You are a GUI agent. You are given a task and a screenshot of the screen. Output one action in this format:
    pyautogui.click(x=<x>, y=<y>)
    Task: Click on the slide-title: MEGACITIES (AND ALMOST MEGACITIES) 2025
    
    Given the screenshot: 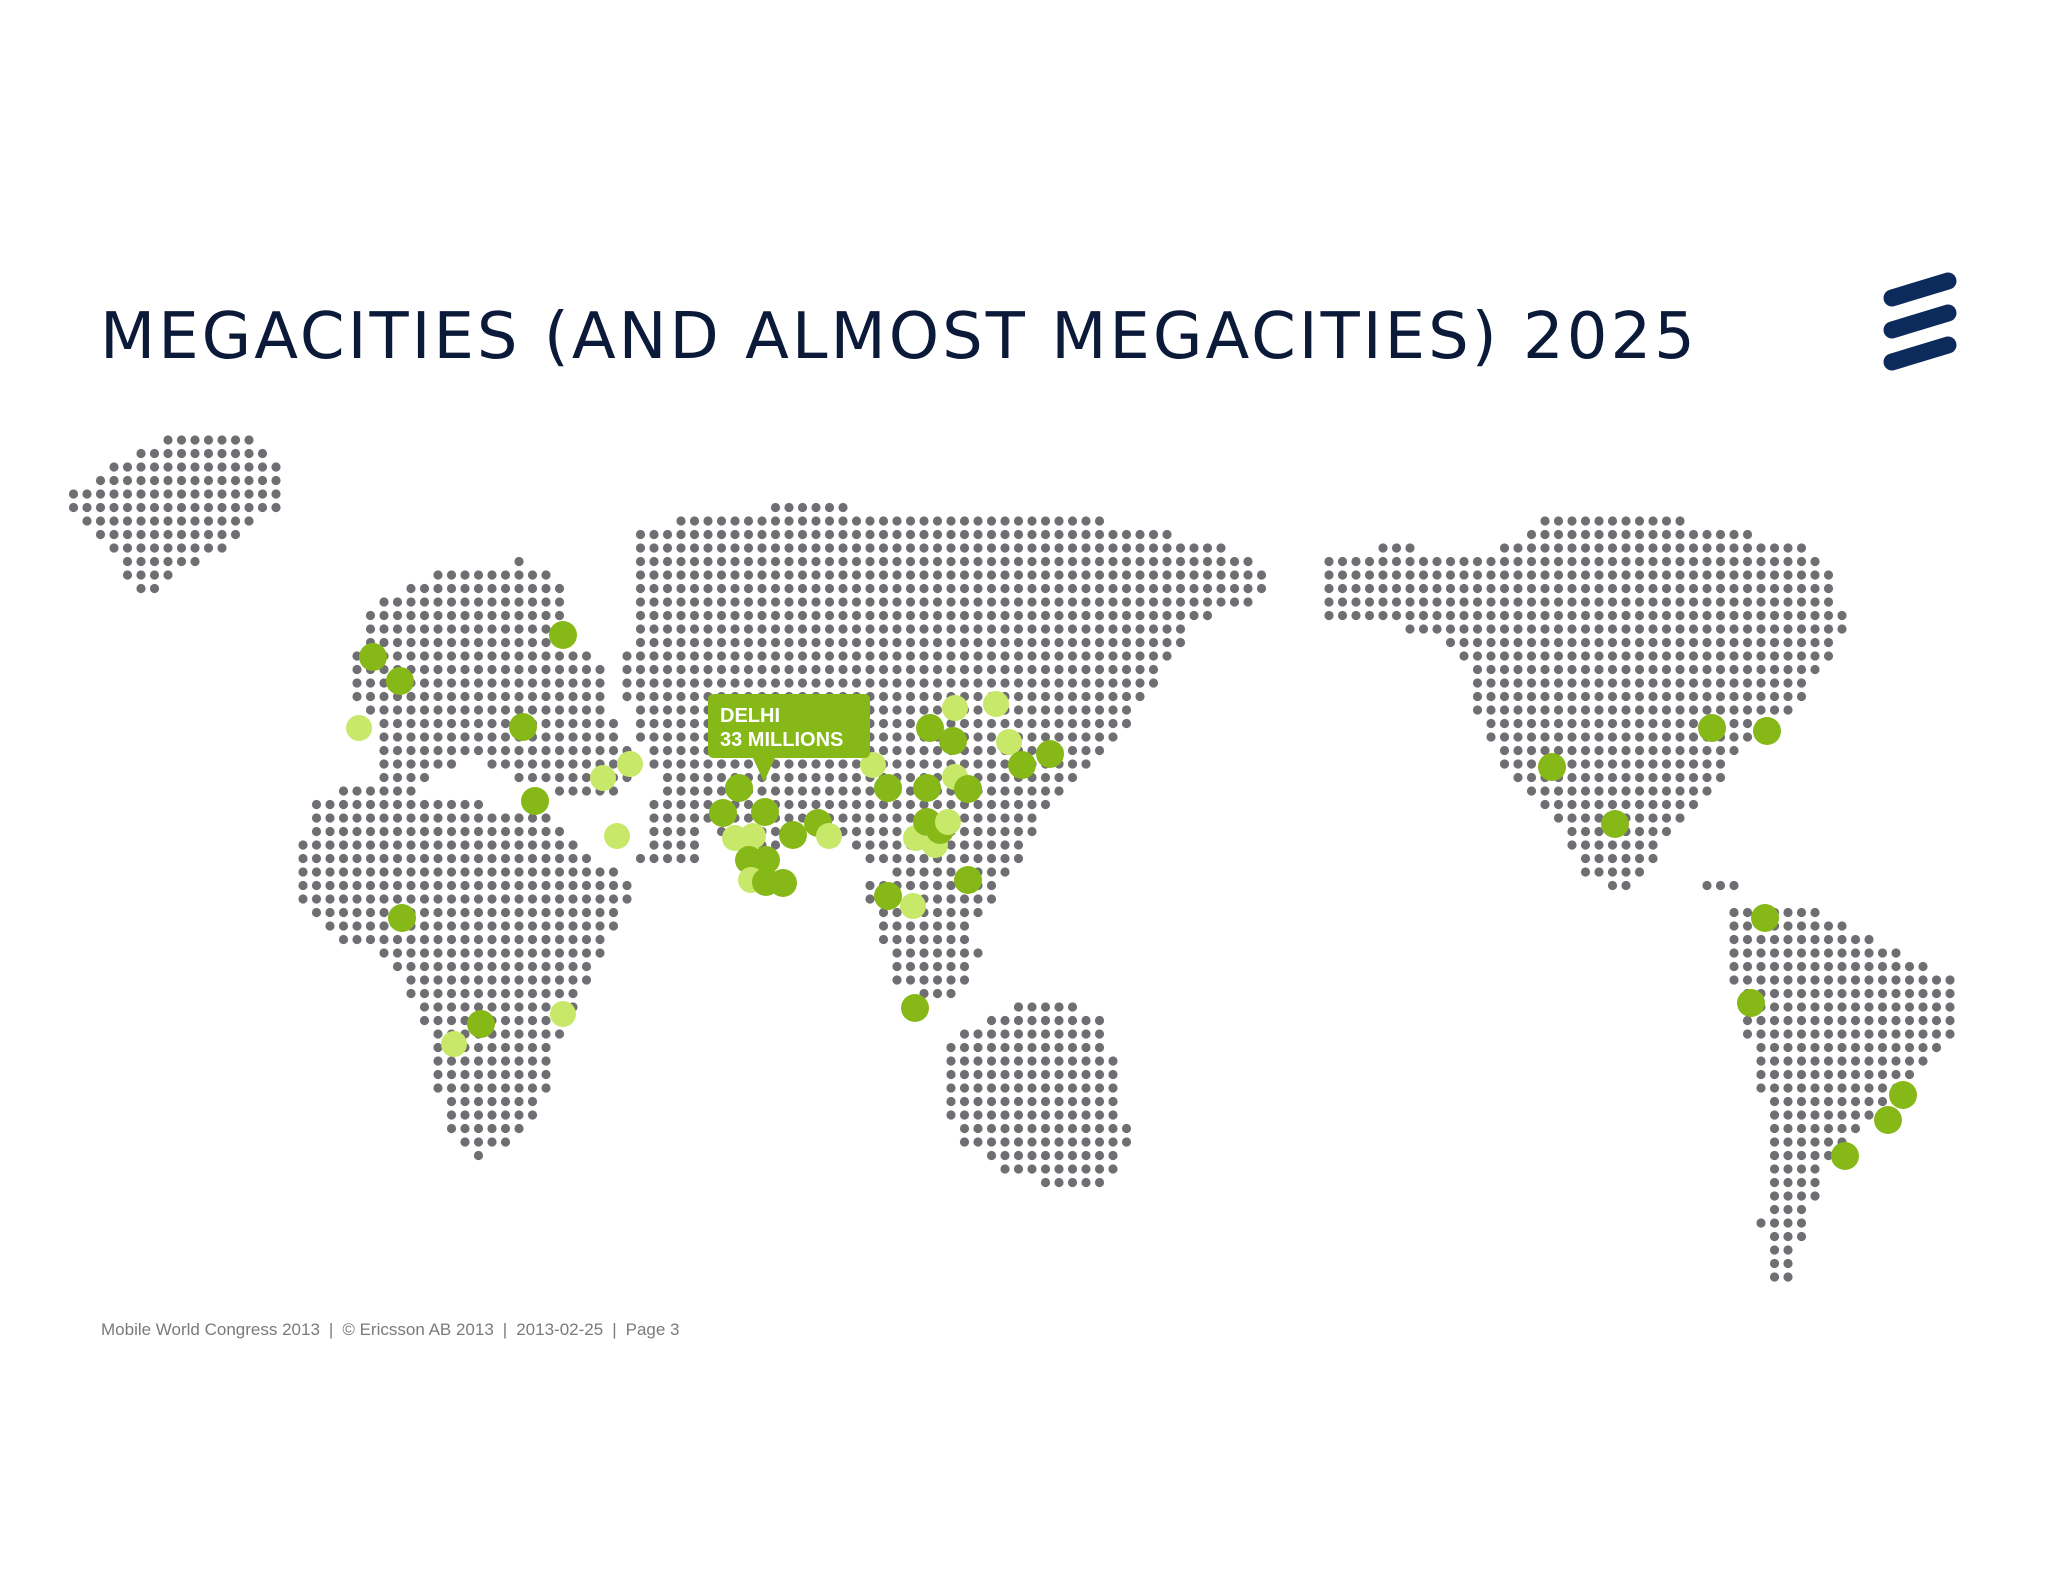 What is the action you would take?
    pyautogui.click(x=899, y=337)
    